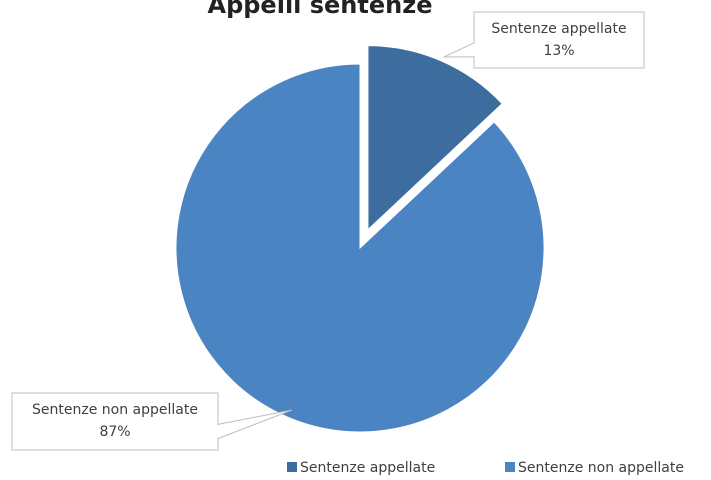  Describe the element at coordinates (558, 51) in the screenshot. I see `callout-value: 13%` at that location.